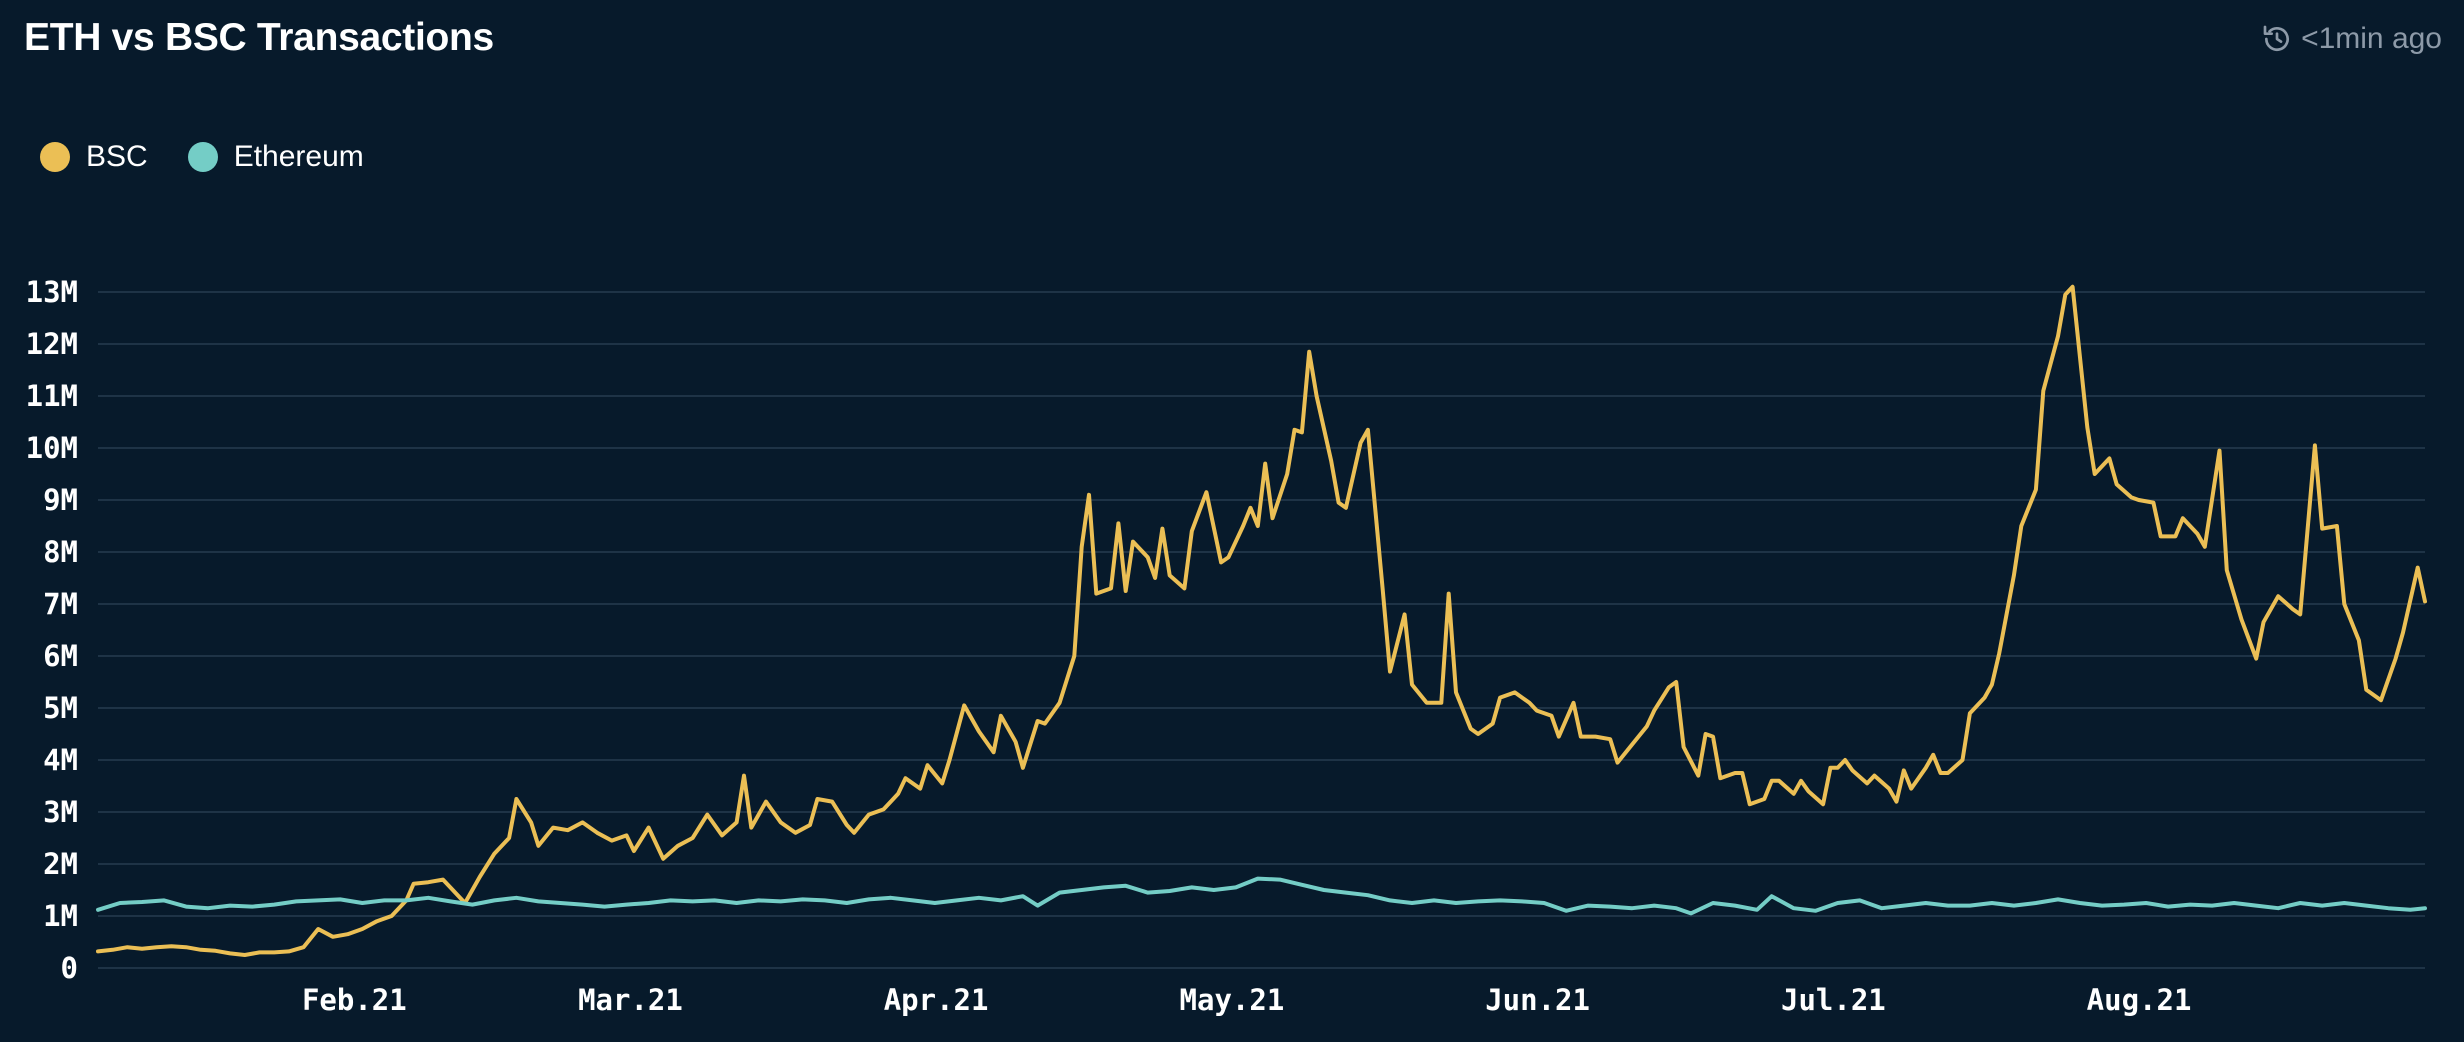  I want to click on y-tick-label: 3M, so click(60, 812).